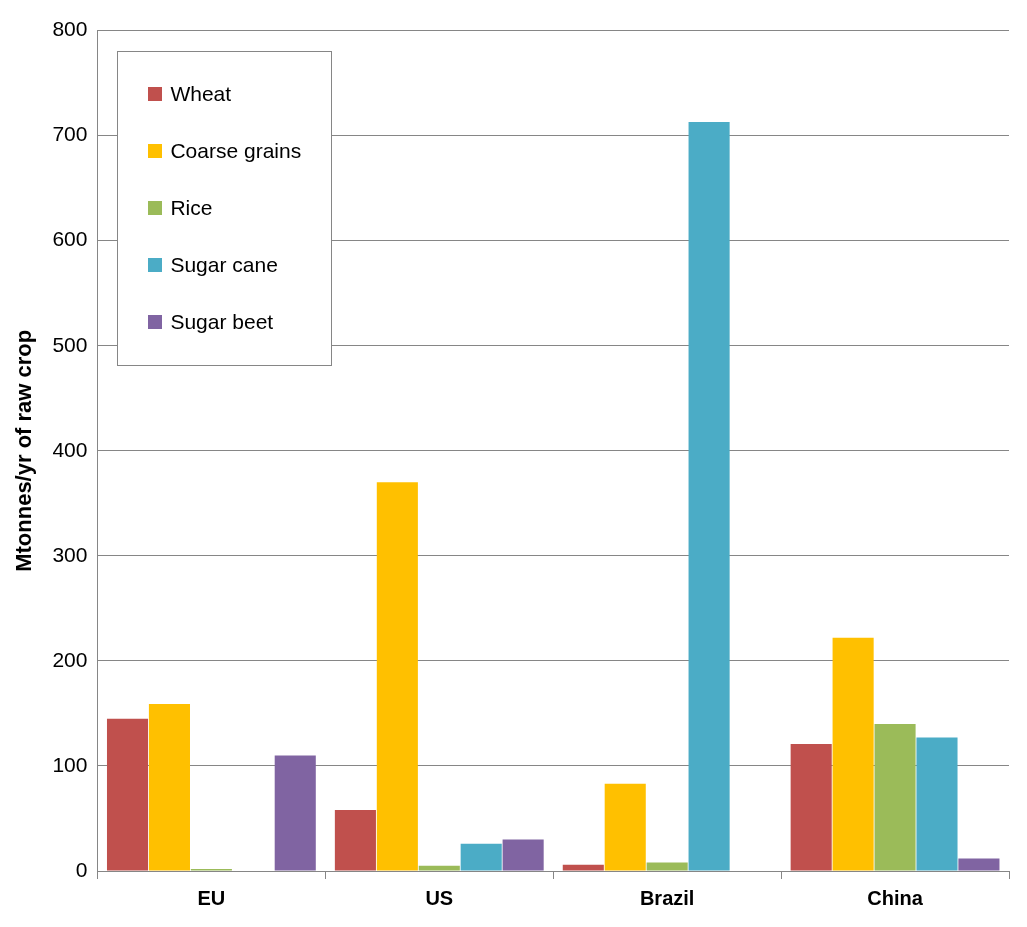 The width and height of the screenshot is (1027, 927). Describe the element at coordinates (667, 897) in the screenshot. I see `x-tick-label: Brazil` at that location.